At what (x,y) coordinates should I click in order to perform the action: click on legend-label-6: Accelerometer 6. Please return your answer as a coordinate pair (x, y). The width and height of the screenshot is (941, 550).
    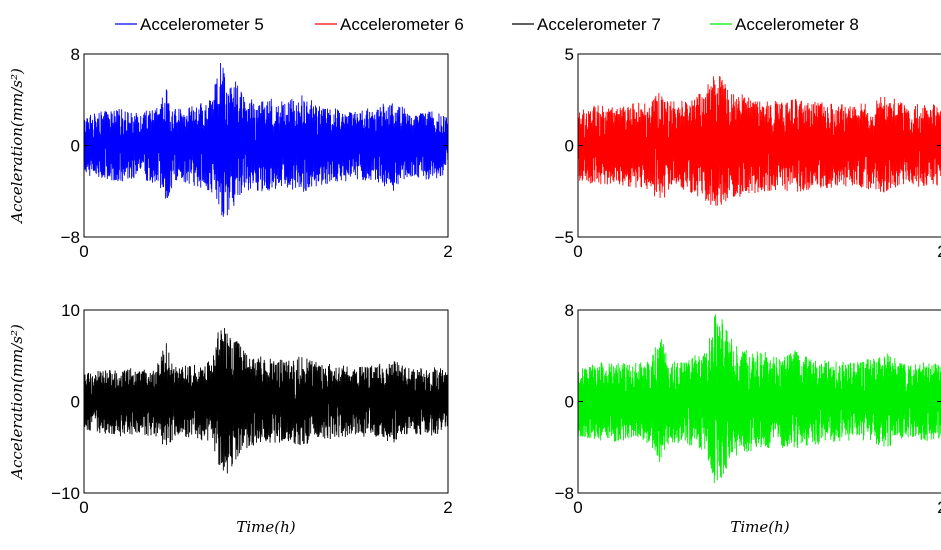
    Looking at the image, I should click on (402, 24).